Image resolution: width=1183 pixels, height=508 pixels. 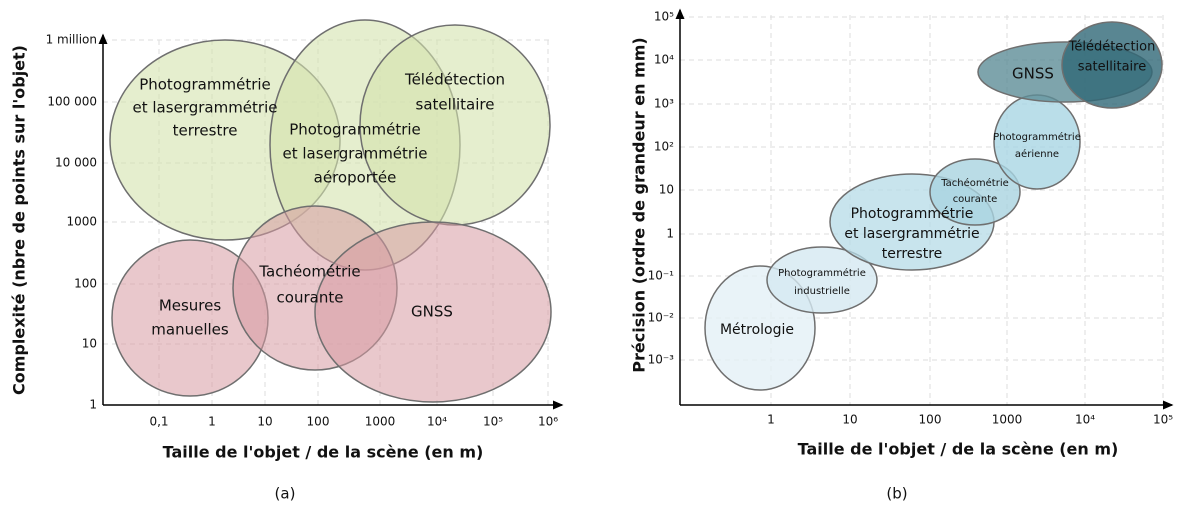 What do you see at coordinates (190, 330) in the screenshot?
I see `region-label: manuelles` at bounding box center [190, 330].